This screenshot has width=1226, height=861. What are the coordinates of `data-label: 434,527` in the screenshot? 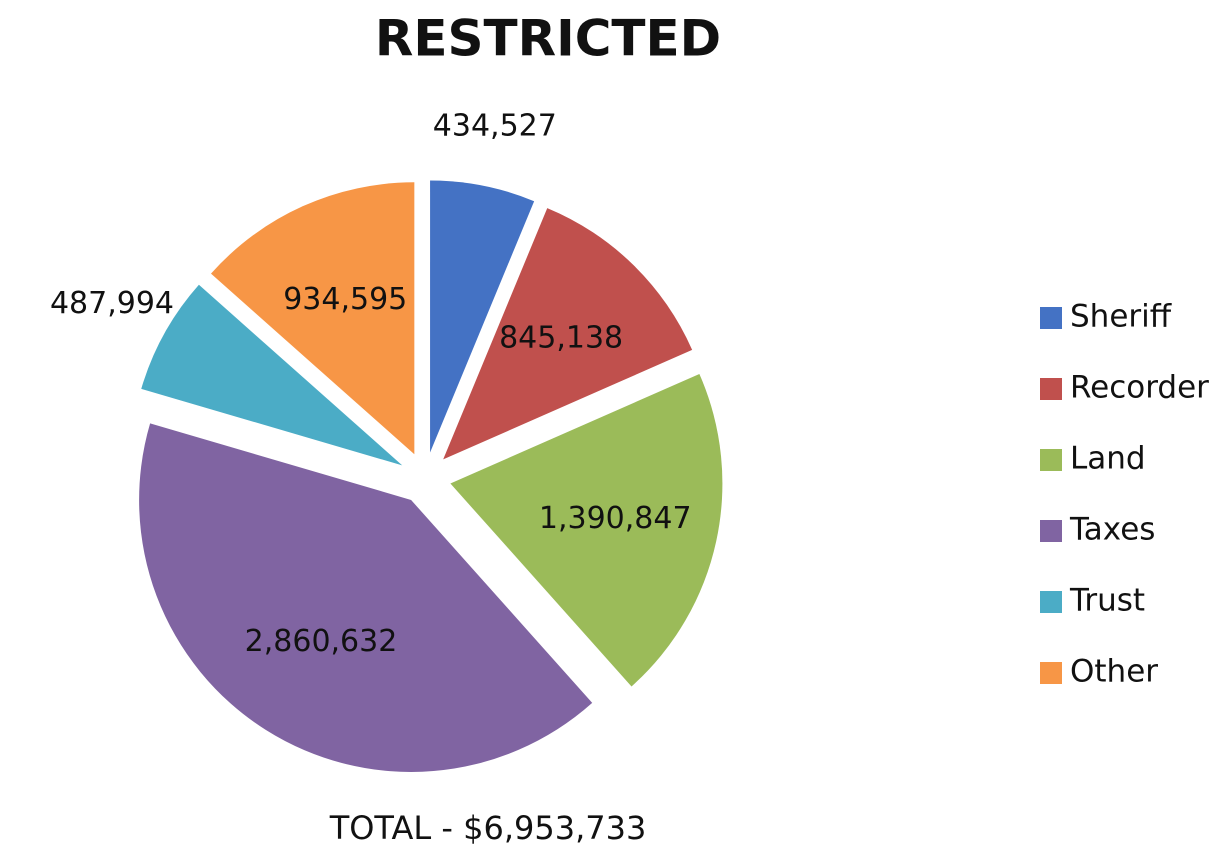 It's located at (495, 126).